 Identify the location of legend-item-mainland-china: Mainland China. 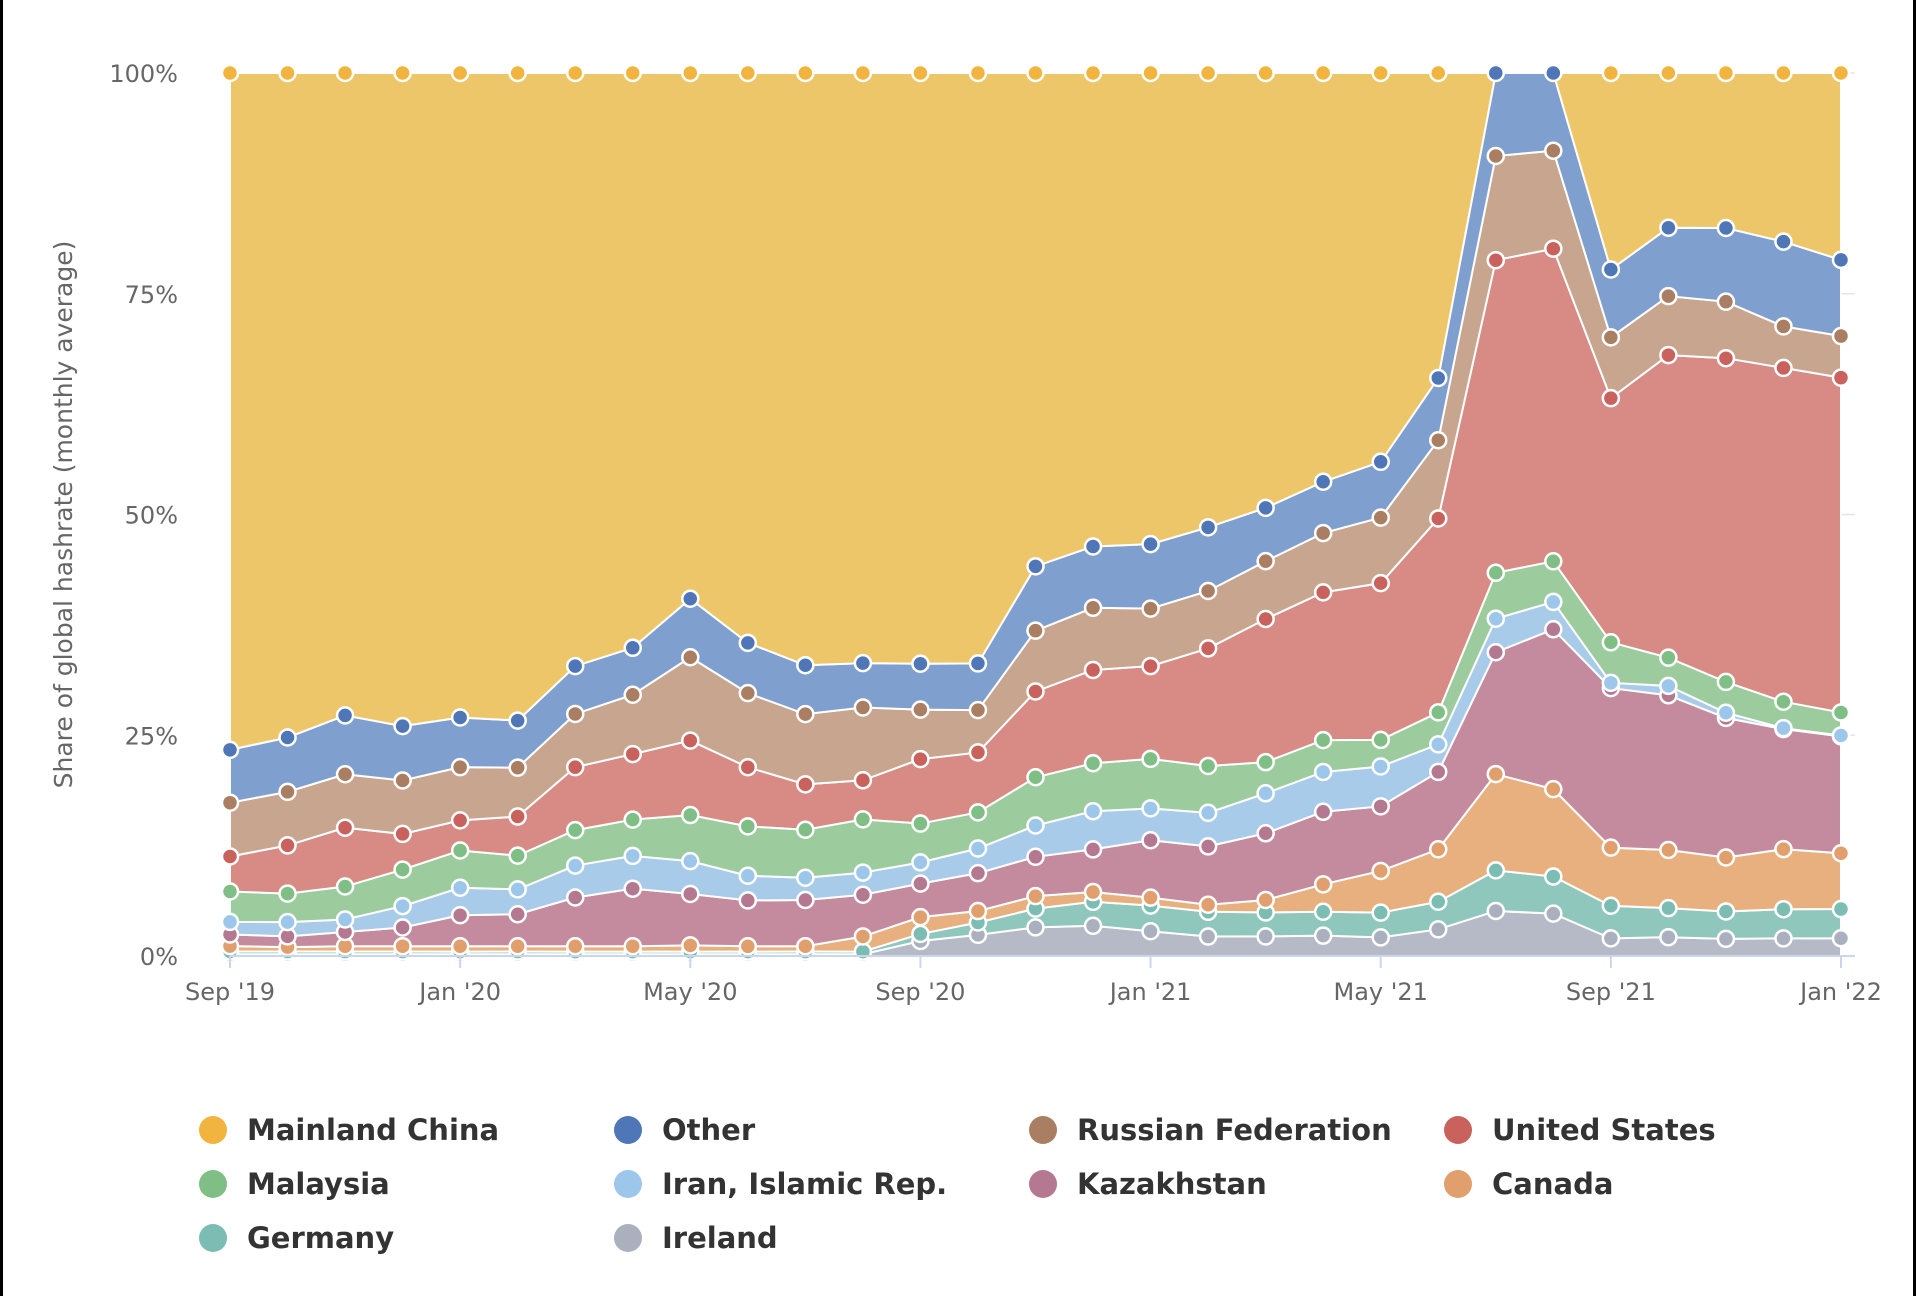
(349, 1130).